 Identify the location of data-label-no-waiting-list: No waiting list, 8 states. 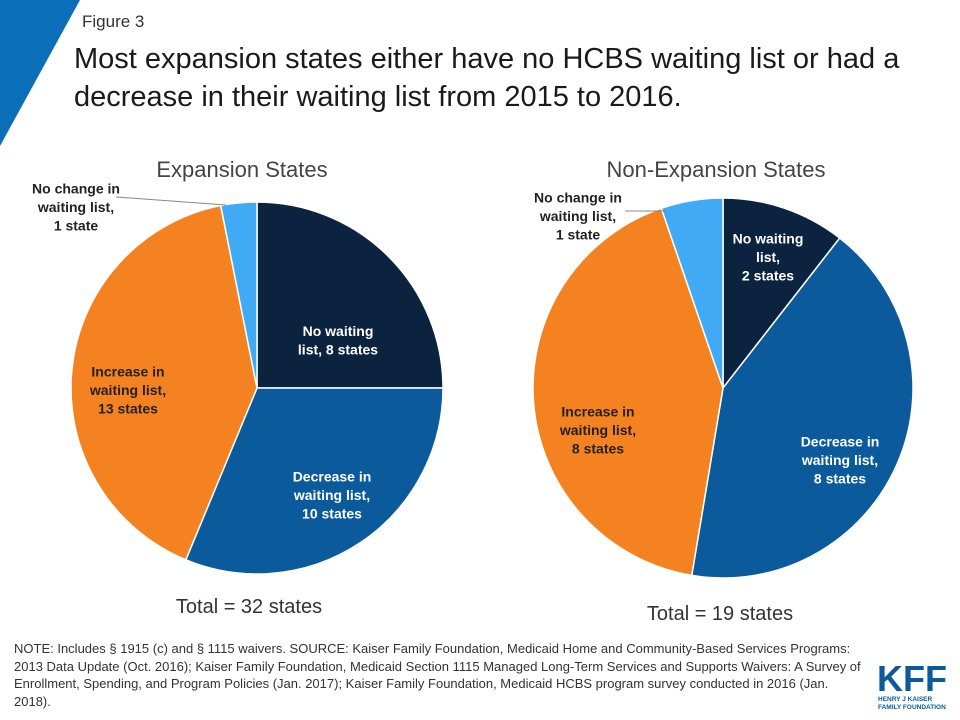
(338, 340).